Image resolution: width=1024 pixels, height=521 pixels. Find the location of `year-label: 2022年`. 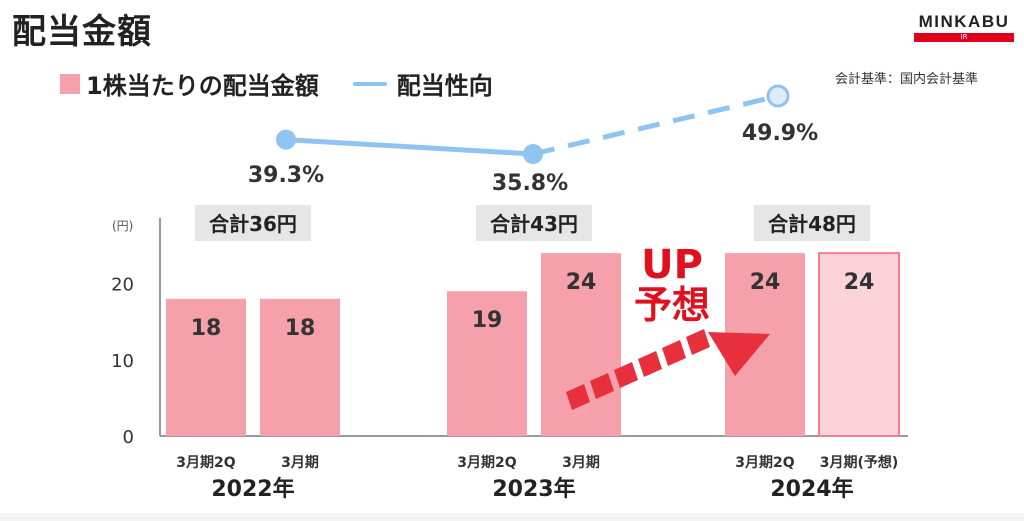

year-label: 2022年 is located at coordinates (252, 489).